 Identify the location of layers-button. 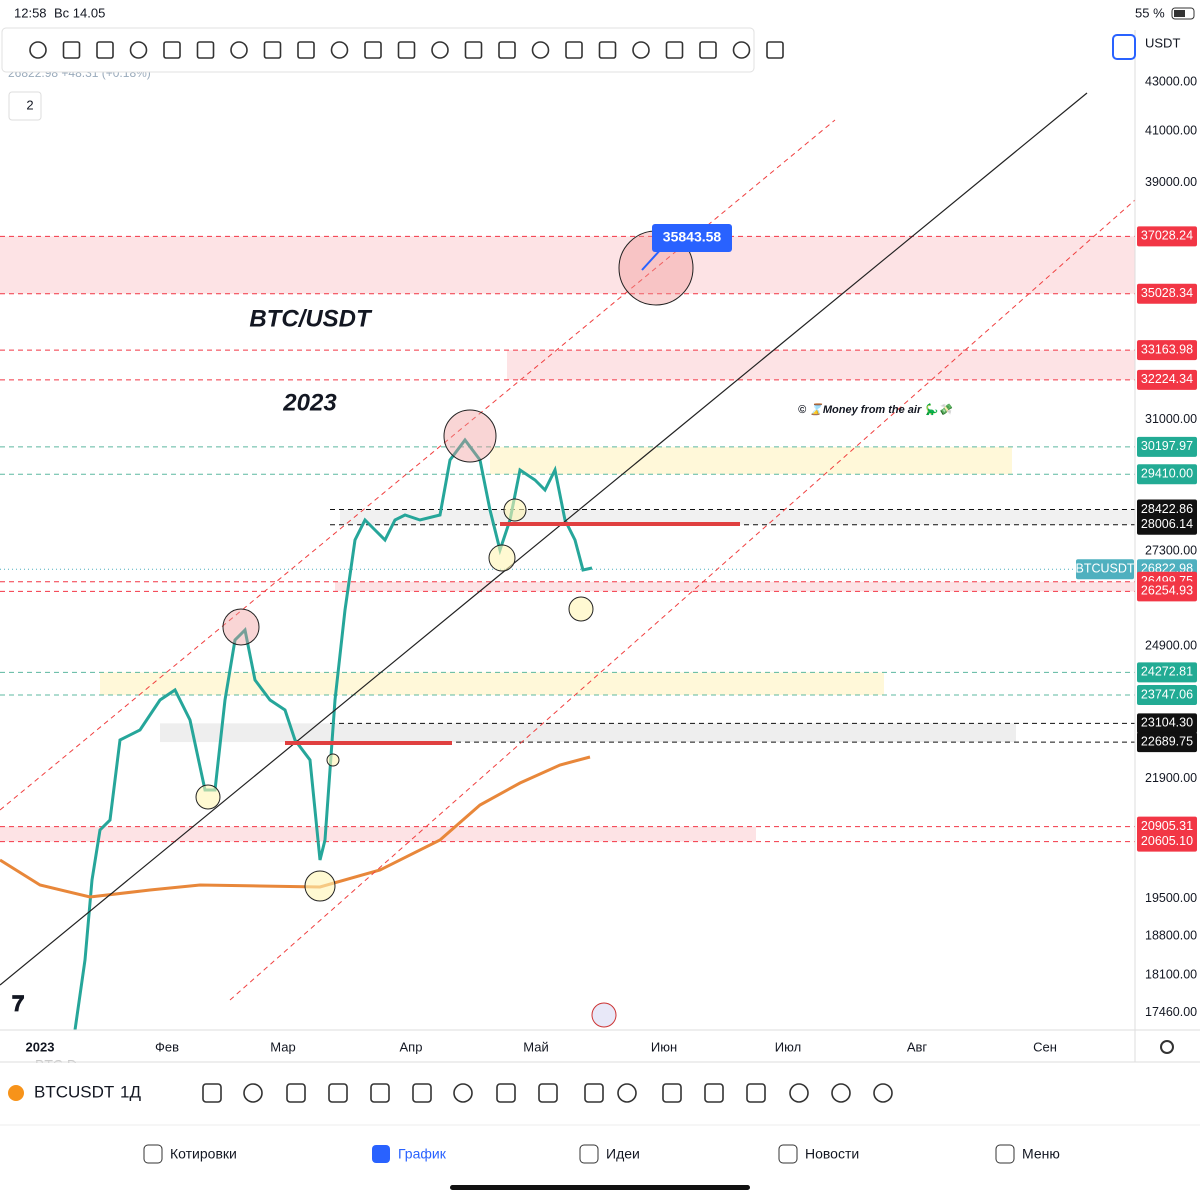
(25, 106).